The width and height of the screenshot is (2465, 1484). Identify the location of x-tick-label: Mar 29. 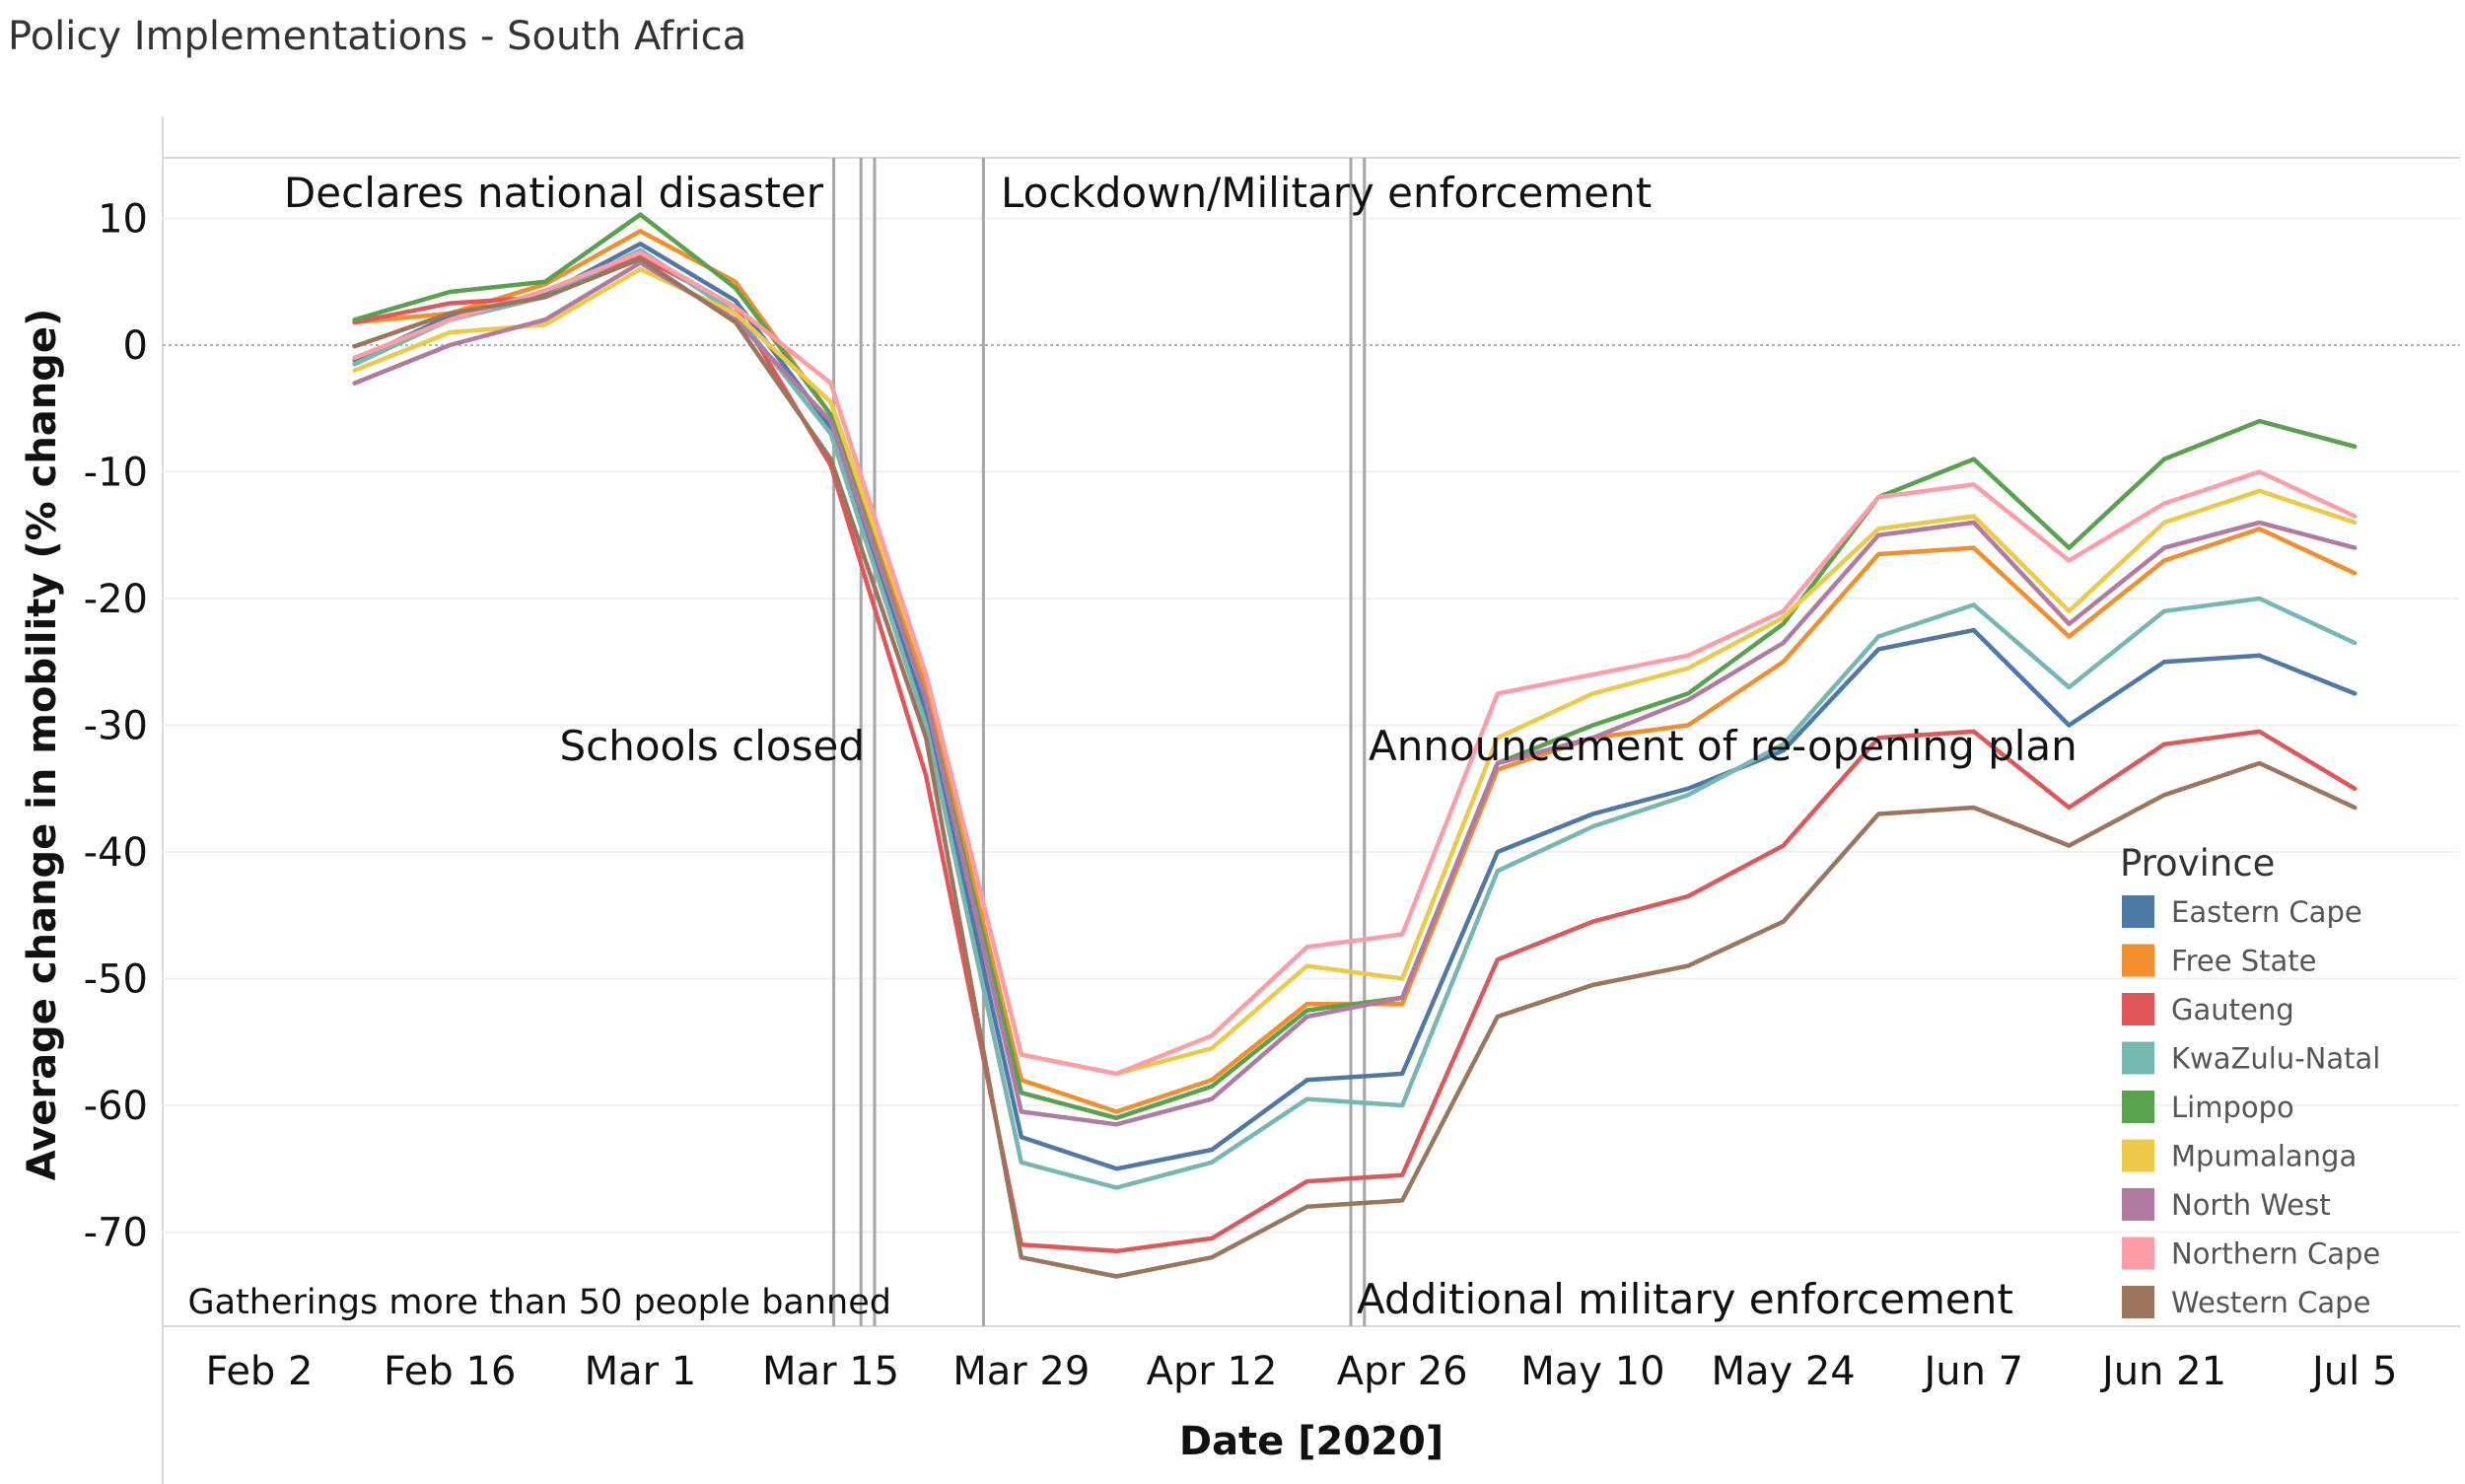
(1021, 1371).